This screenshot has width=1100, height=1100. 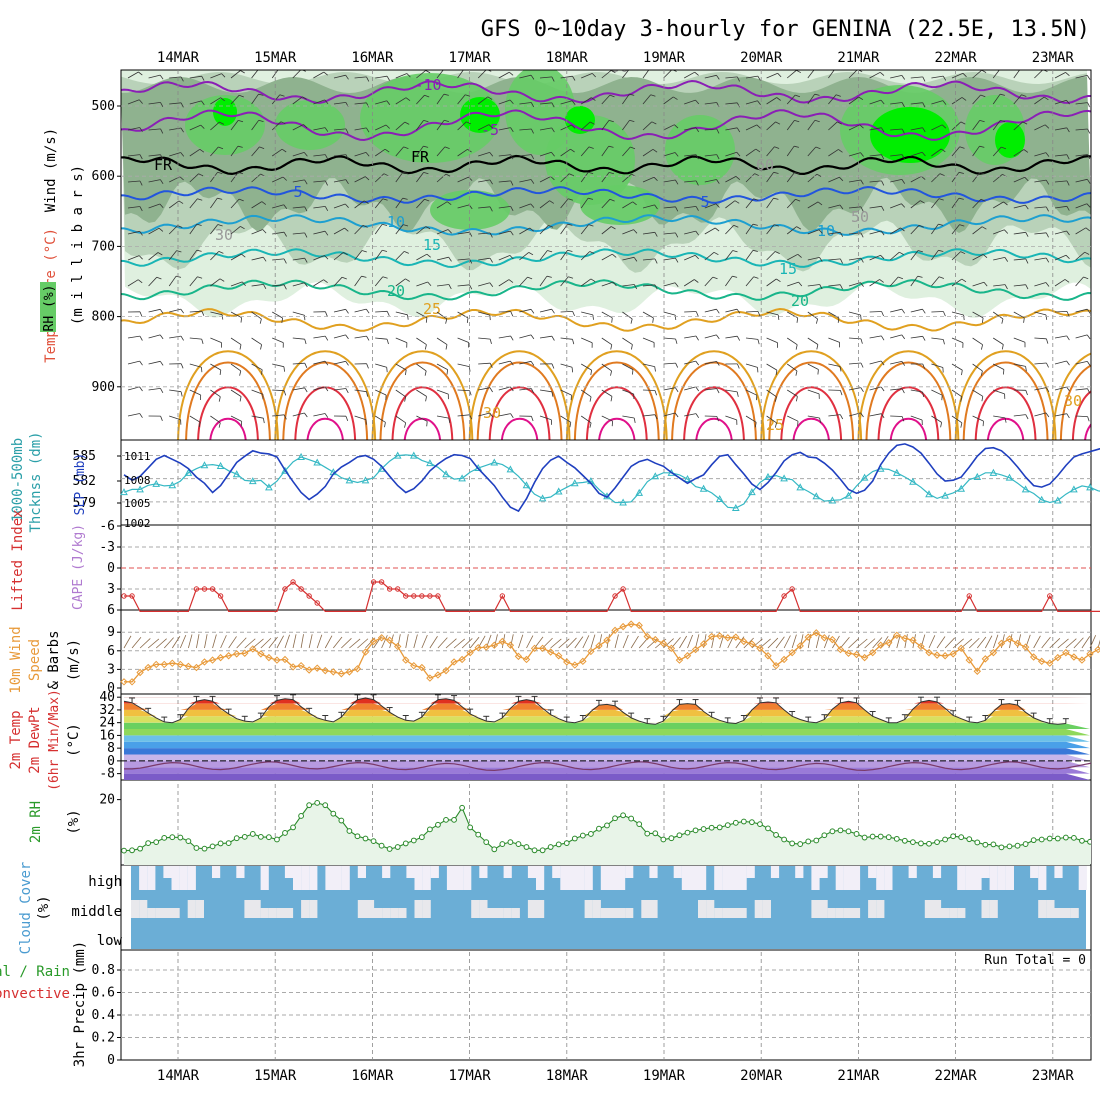 What do you see at coordinates (84, 481) in the screenshot?
I see `y-tick: 582` at bounding box center [84, 481].